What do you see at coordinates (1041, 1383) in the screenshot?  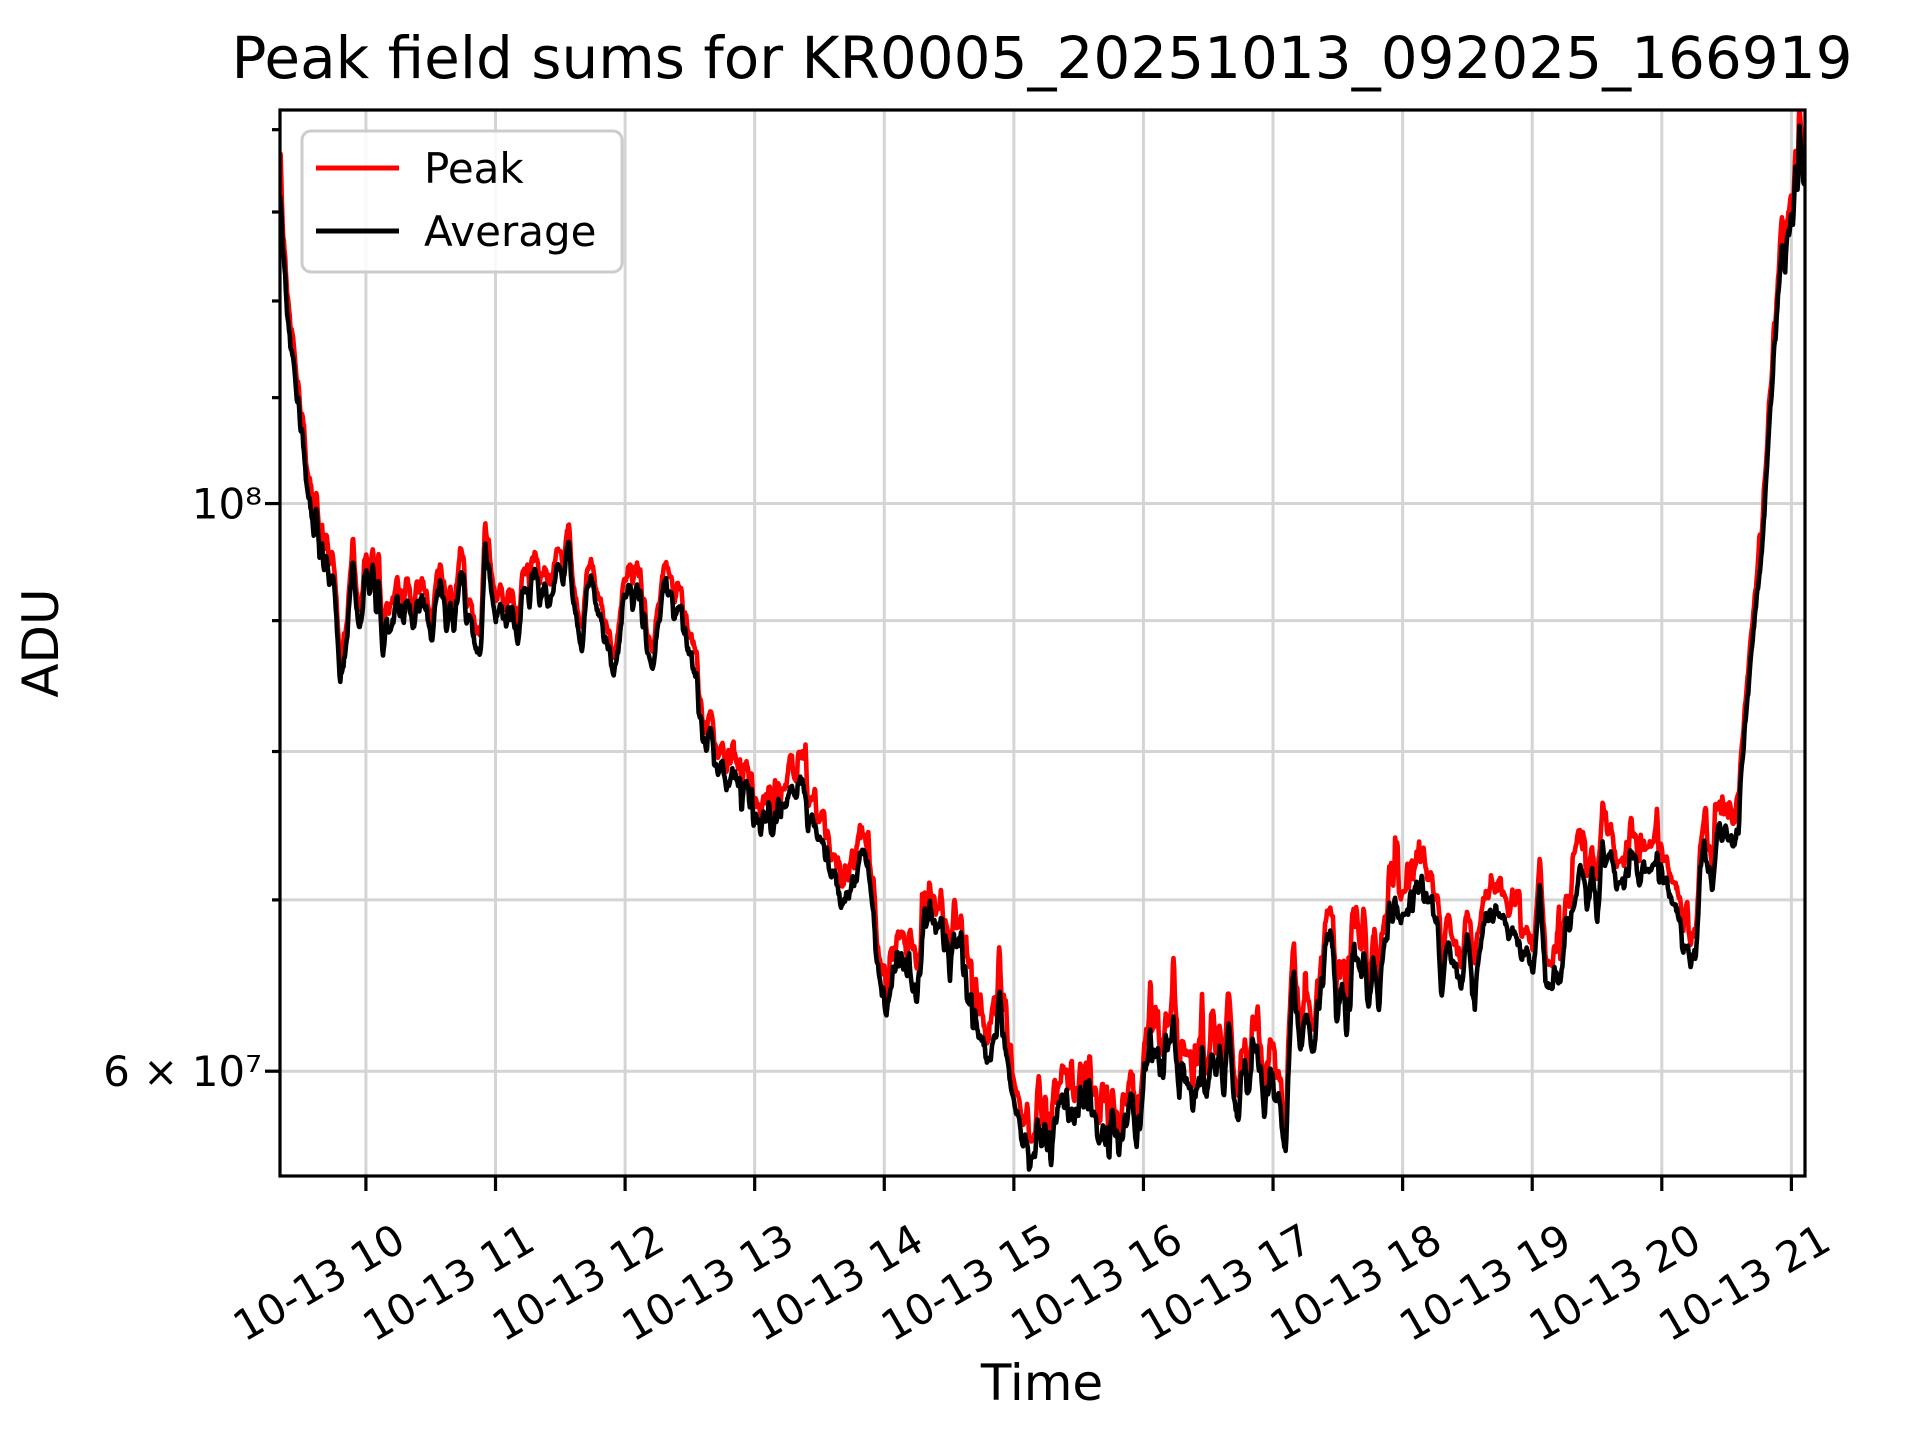 I see `x-axis-label: Time` at bounding box center [1041, 1383].